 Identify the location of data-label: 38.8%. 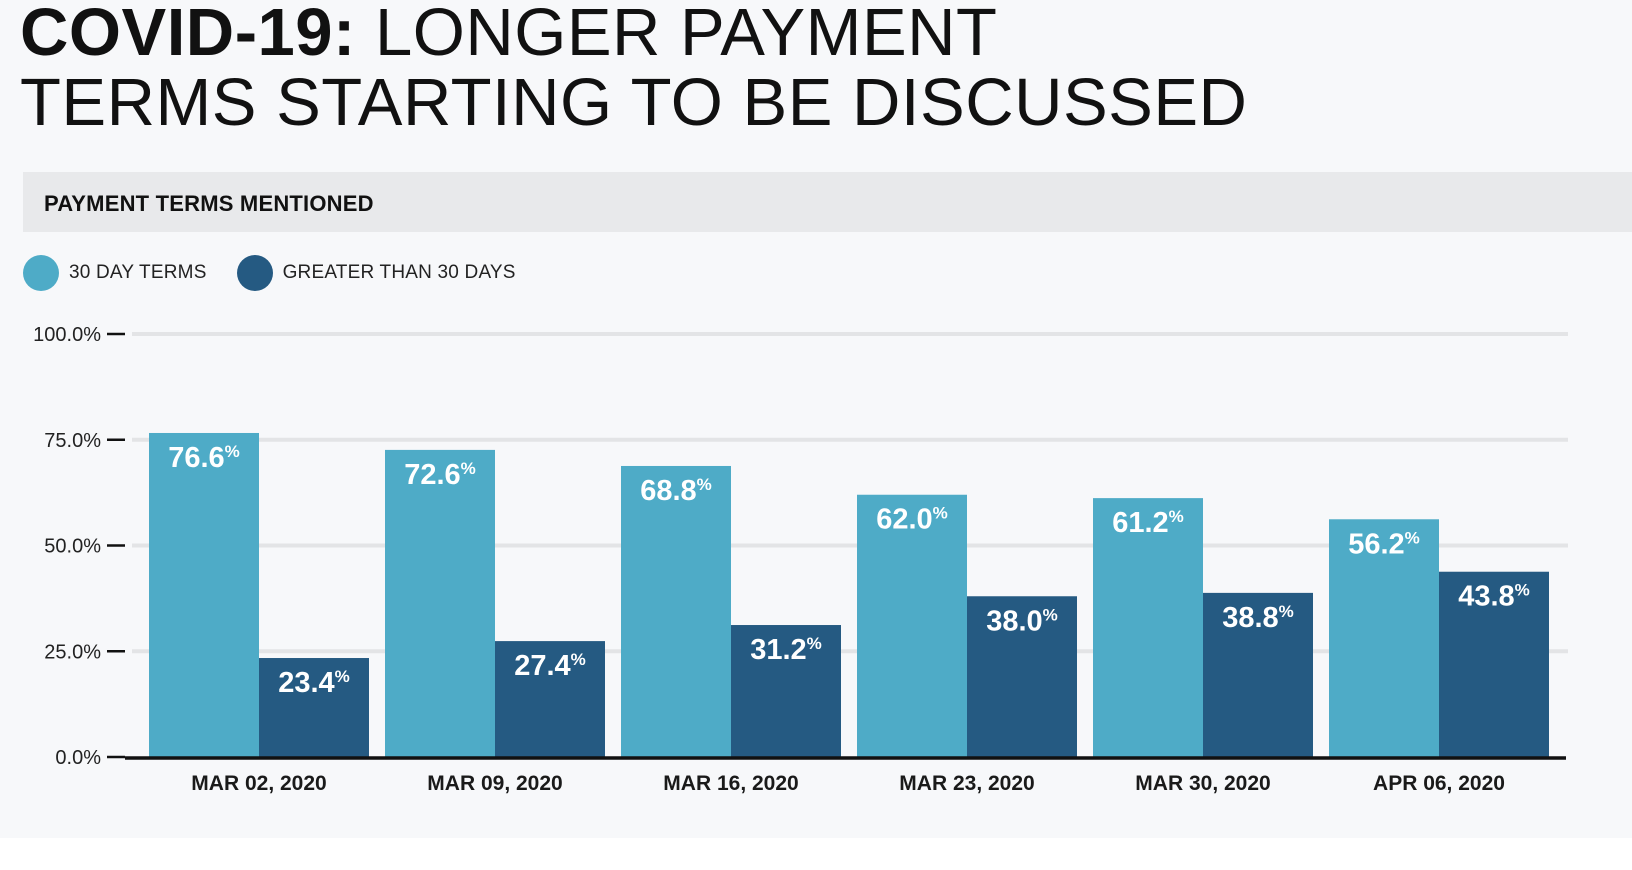
(1258, 618).